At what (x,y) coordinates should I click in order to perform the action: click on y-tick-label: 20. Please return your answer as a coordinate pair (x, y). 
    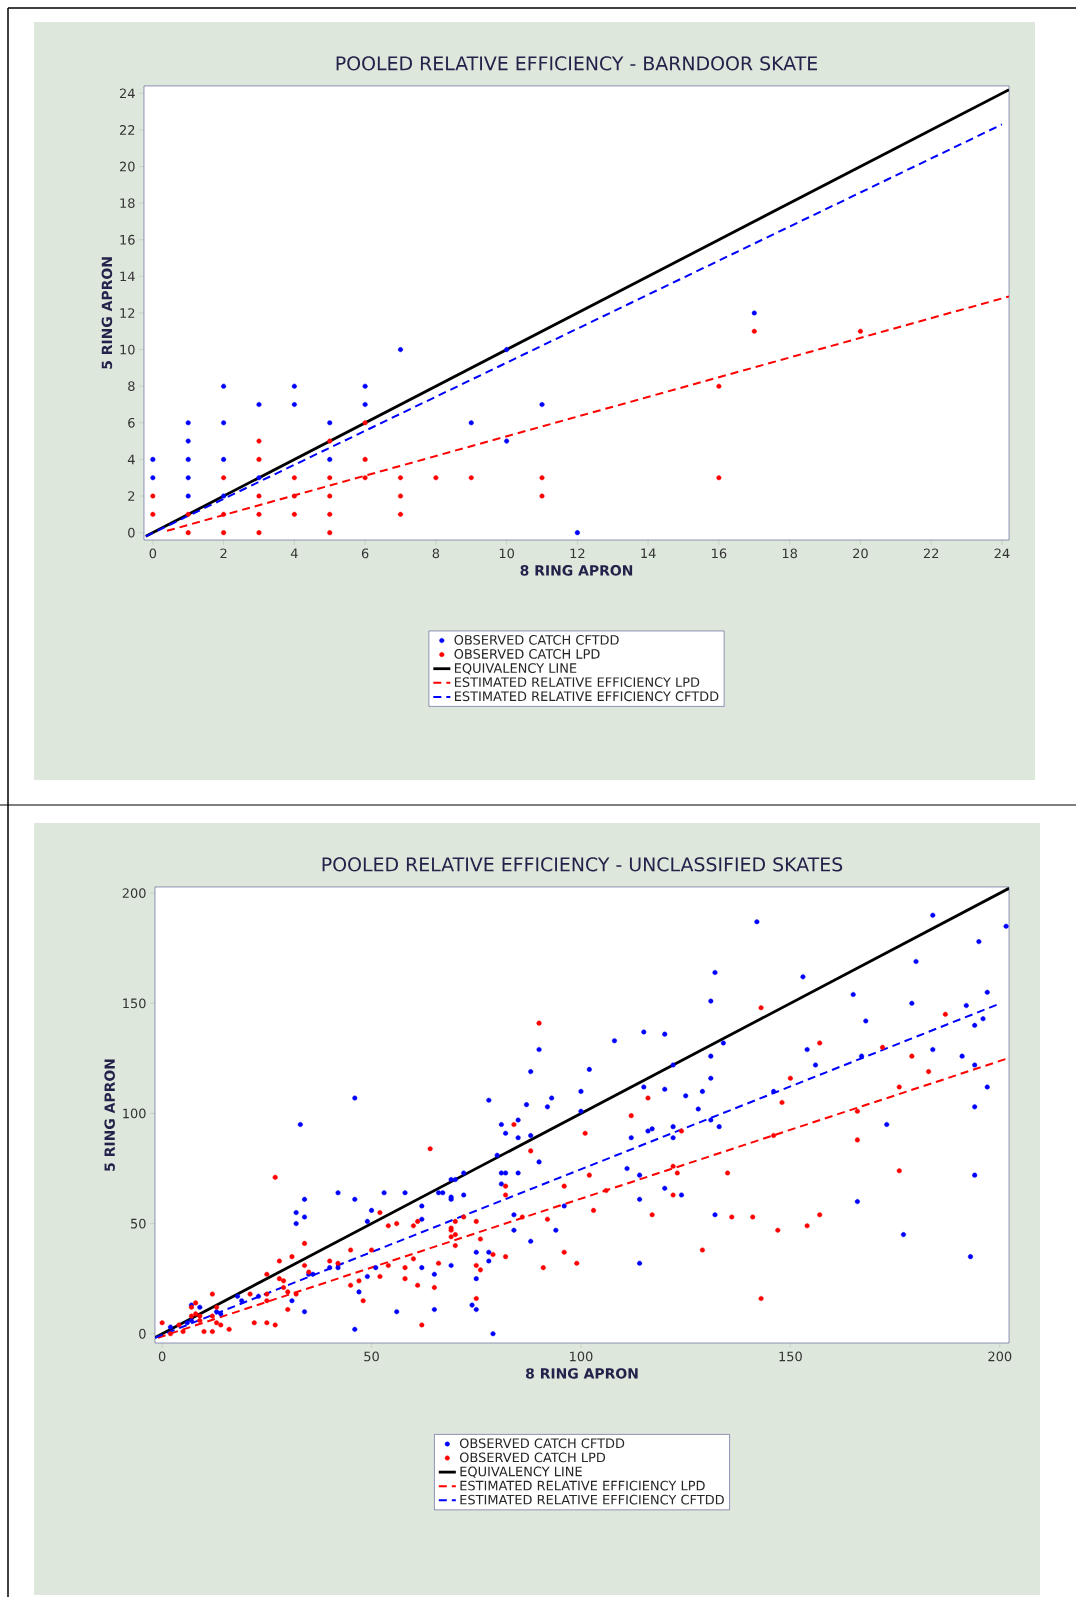
    Looking at the image, I should click on (127, 166).